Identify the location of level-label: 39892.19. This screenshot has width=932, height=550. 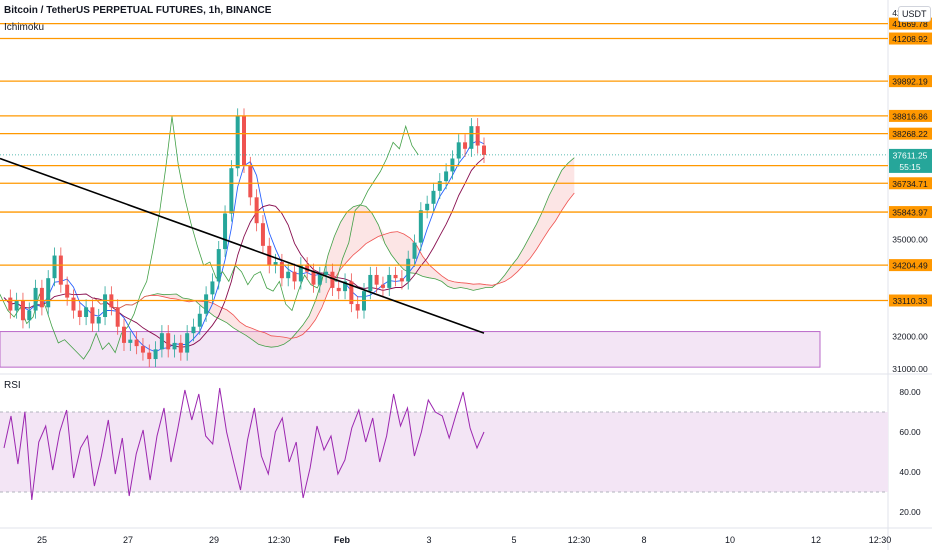
(910, 82).